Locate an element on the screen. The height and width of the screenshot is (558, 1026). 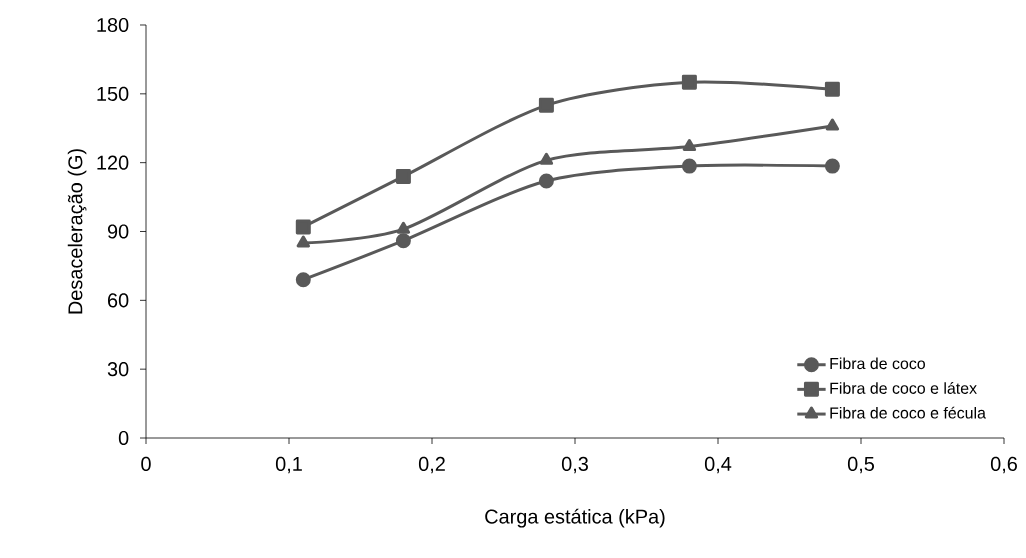
y-axis-title: Desaceleração (G) is located at coordinates (77, 231).